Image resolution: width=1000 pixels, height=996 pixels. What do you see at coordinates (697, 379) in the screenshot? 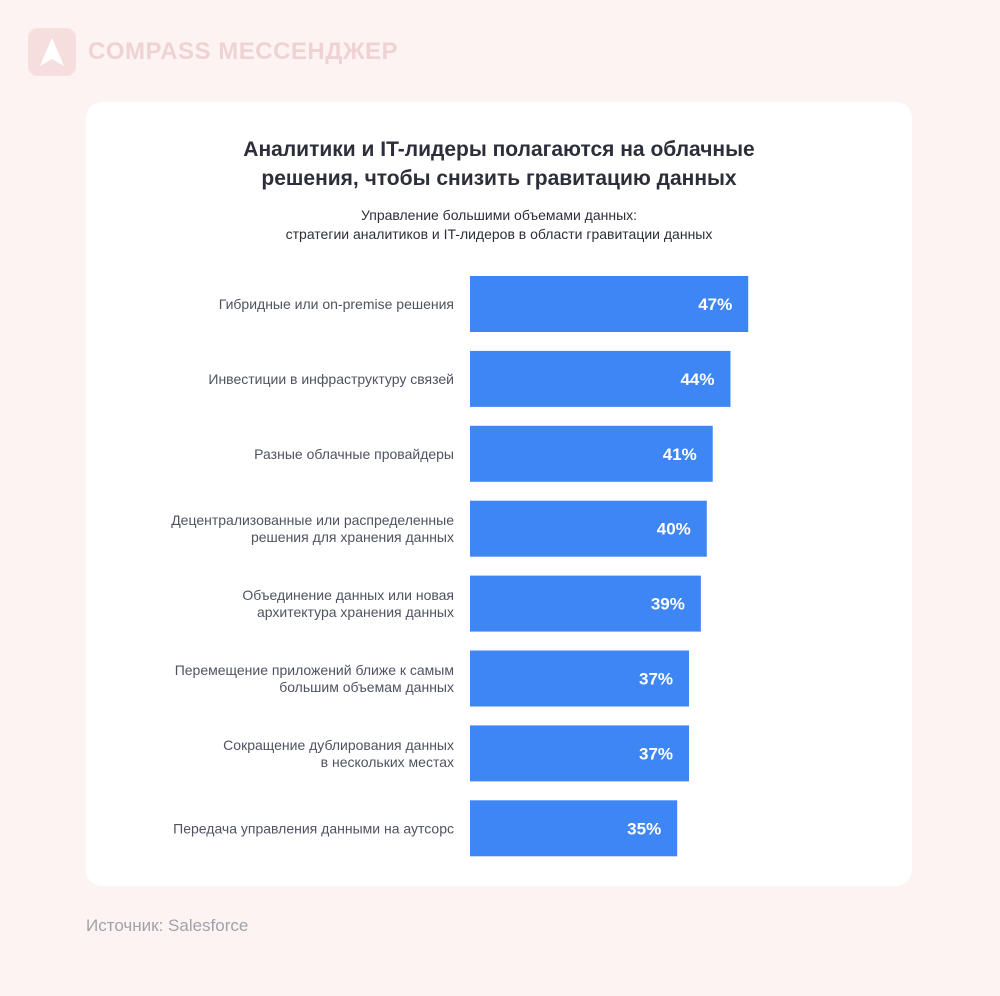
I see `bar-value-label: 44%` at bounding box center [697, 379].